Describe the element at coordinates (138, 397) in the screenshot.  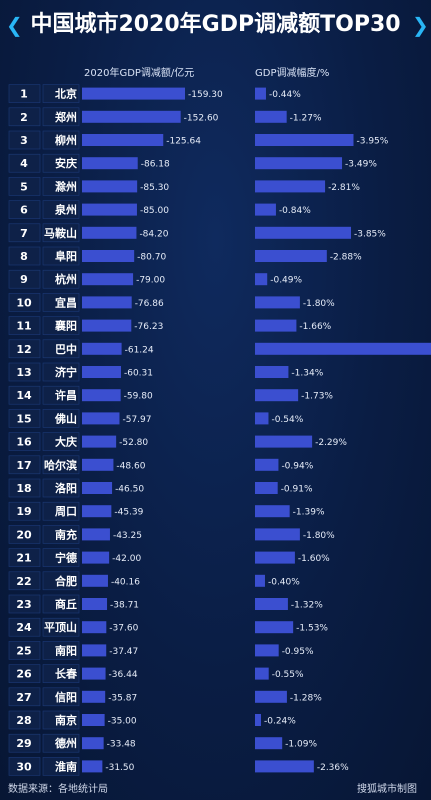
I see `gdp-value-label: -59.80` at that location.